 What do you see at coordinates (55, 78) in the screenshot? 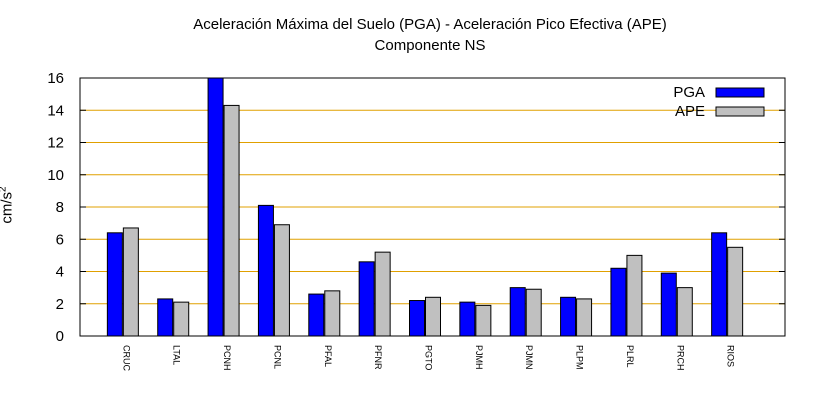
I see `y-tick-label: 16` at bounding box center [55, 78].